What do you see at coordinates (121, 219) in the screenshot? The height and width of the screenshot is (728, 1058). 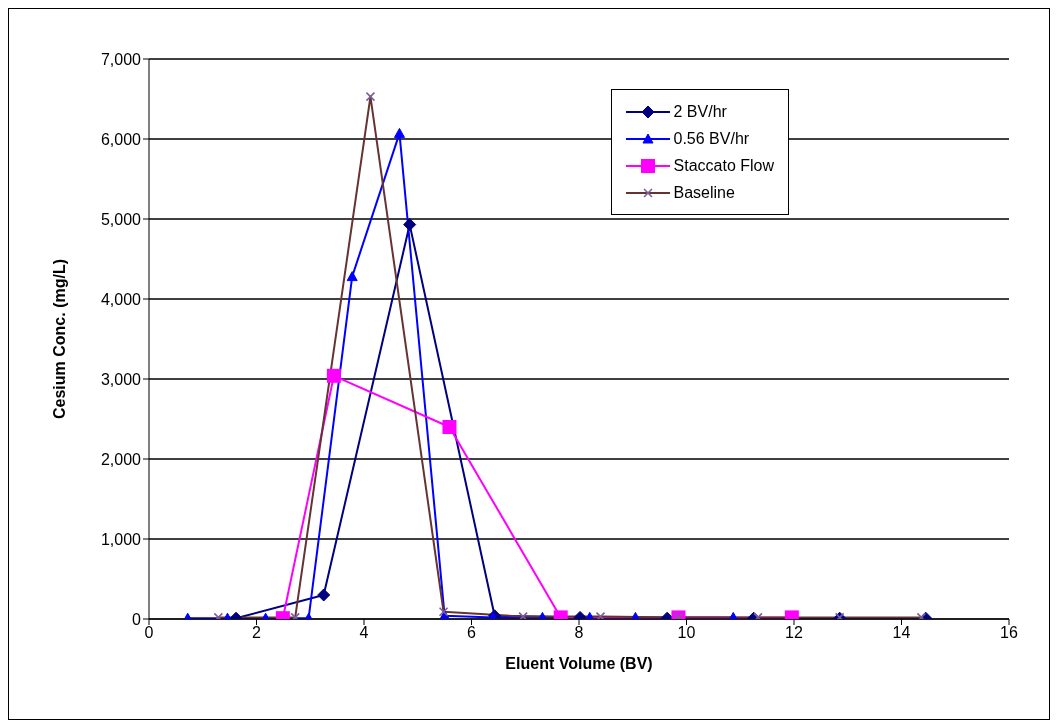 I see `y-tick-label: 5,000` at bounding box center [121, 219].